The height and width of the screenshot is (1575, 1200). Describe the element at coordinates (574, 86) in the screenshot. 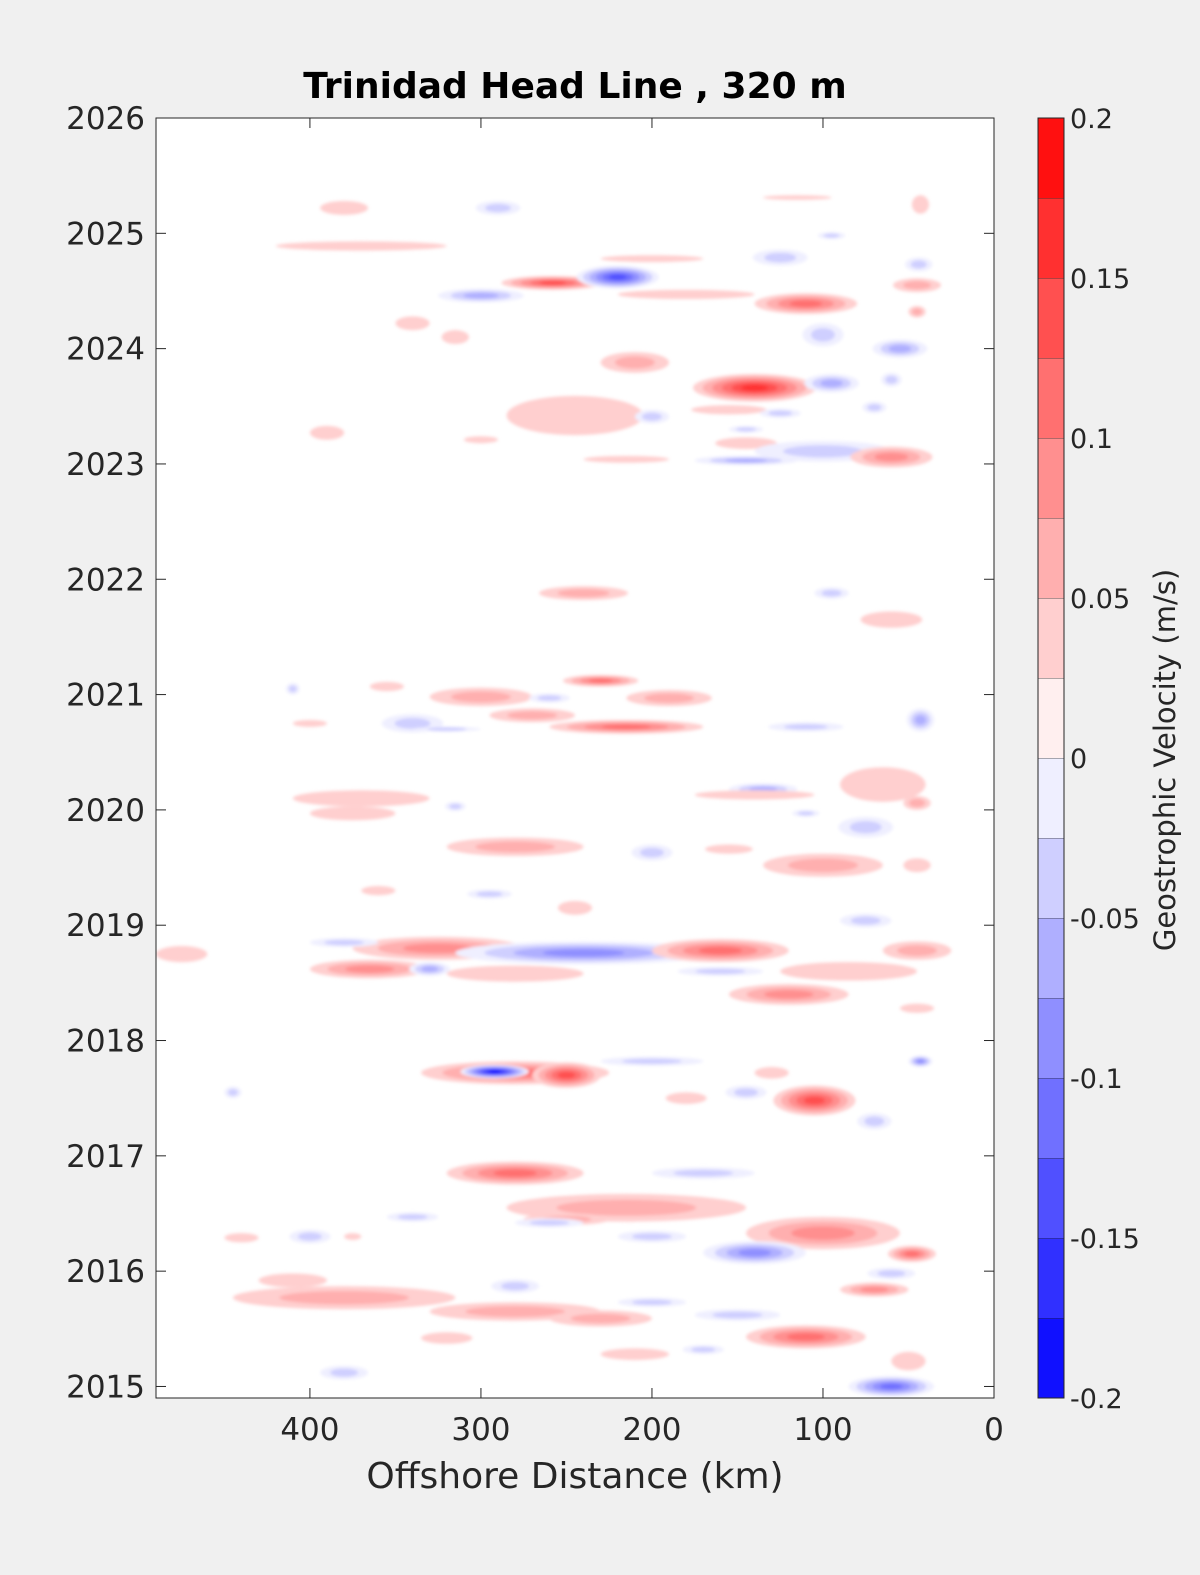

I see `chart-title: Trinidad Head Line , 320 m` at that location.